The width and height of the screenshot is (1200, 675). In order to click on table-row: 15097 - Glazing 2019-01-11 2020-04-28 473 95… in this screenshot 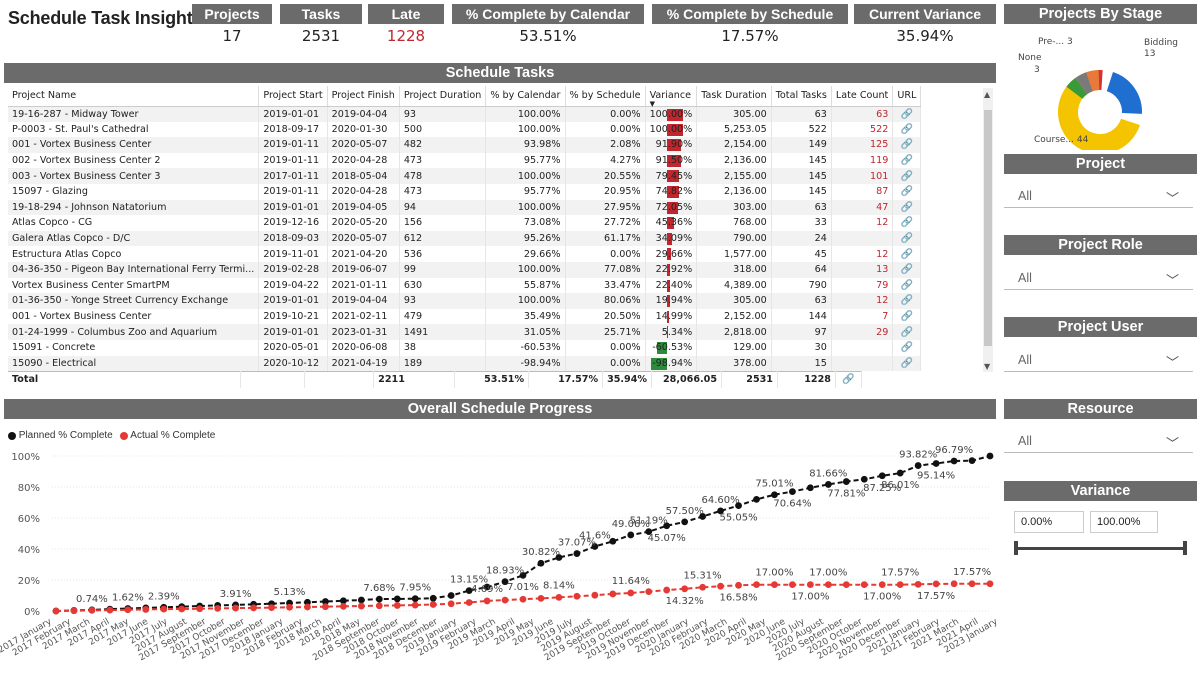, I will do `click(465, 191)`.